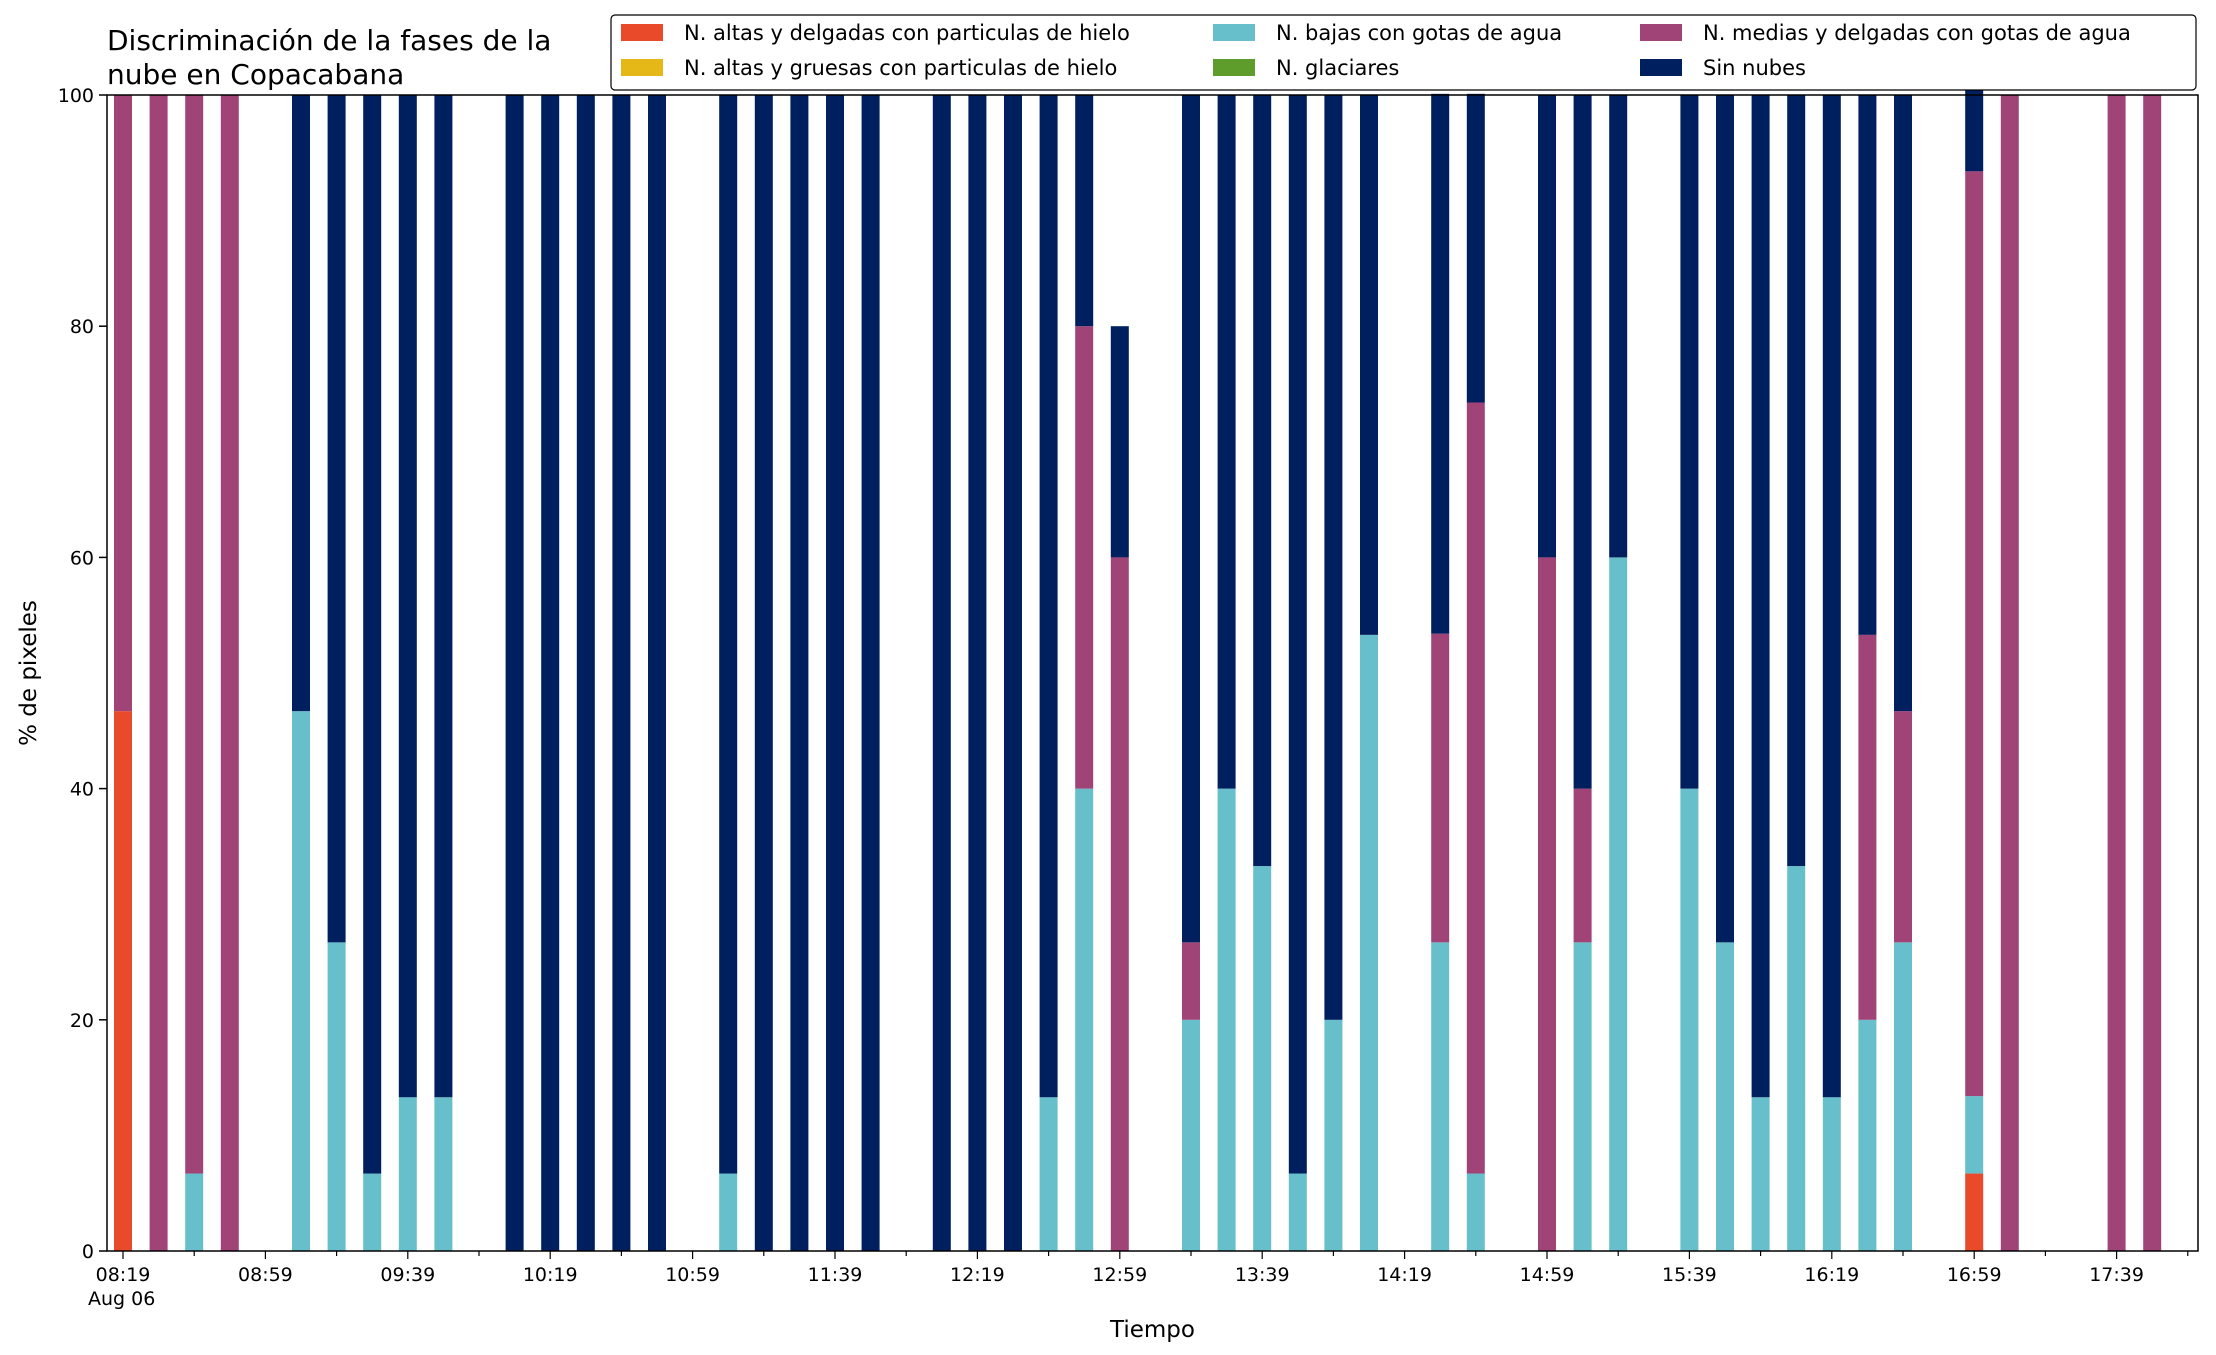  Describe the element at coordinates (1475, 1212) in the screenshot. I see `bar-segment-s2-t32` at that location.